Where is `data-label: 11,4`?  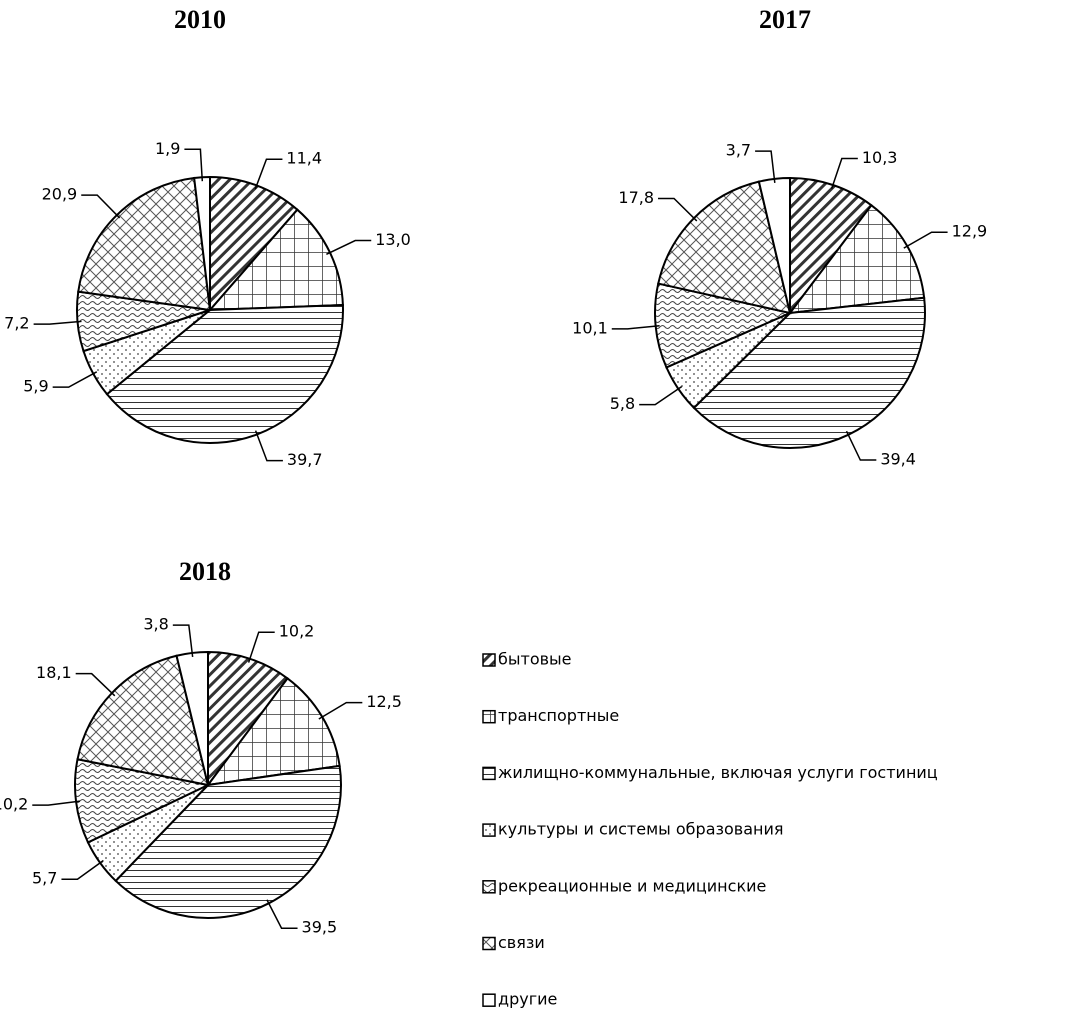
data-label: 11,4 is located at coordinates (304, 158).